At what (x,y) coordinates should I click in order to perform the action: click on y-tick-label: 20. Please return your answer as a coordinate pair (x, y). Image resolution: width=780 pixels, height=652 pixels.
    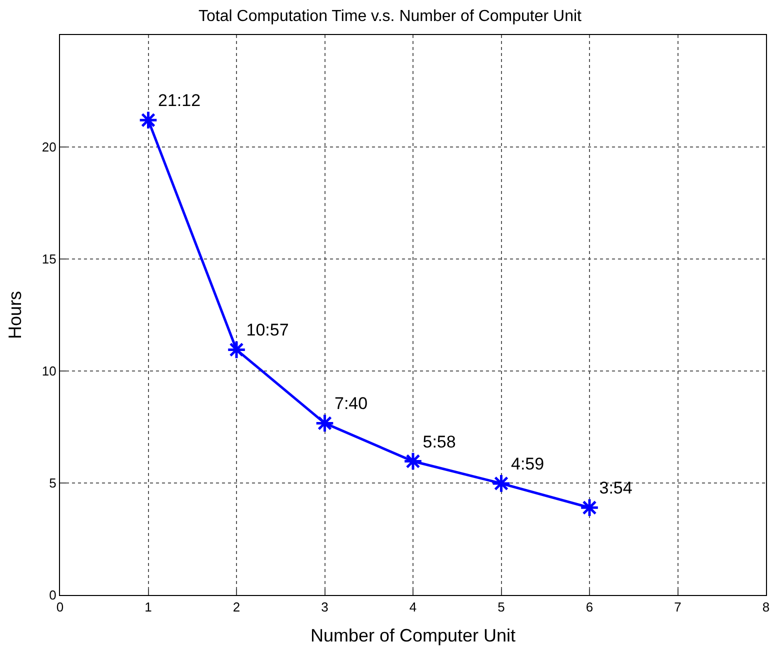
    Looking at the image, I should click on (49, 147).